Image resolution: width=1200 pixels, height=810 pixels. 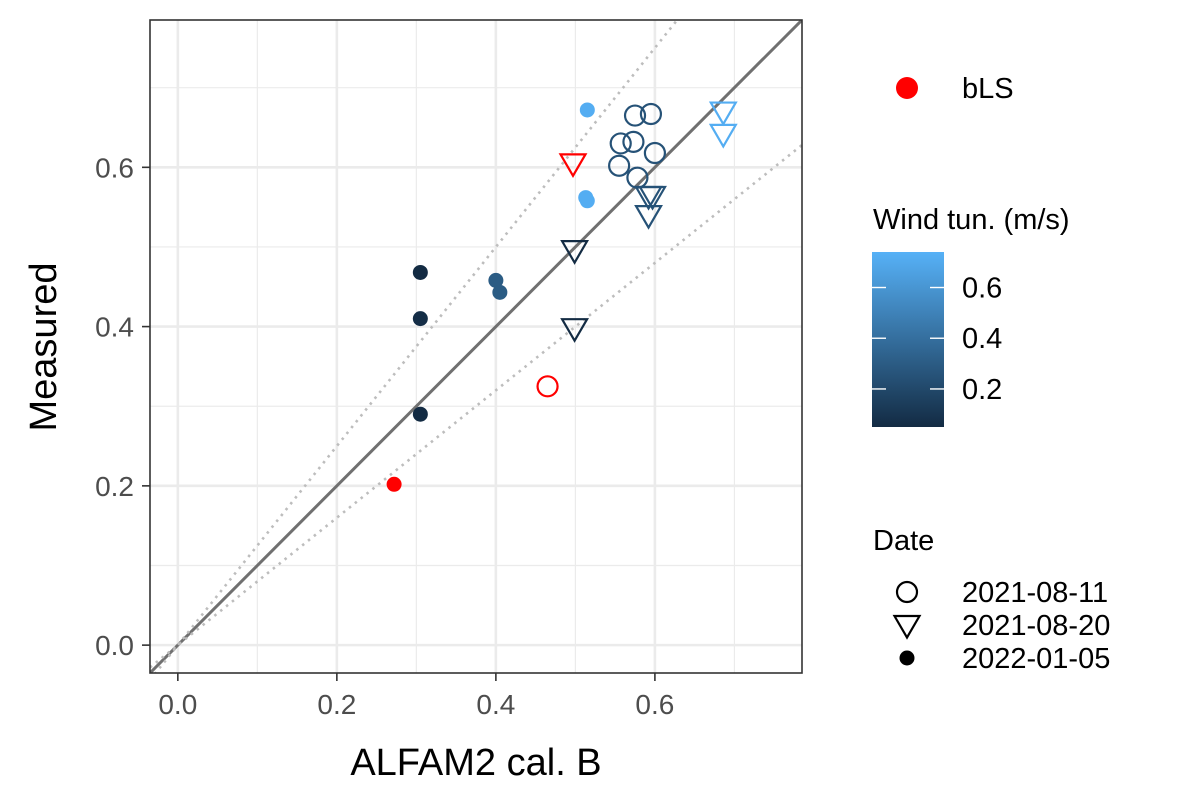 What do you see at coordinates (114, 167) in the screenshot?
I see `y-tick-label: 0.6` at bounding box center [114, 167].